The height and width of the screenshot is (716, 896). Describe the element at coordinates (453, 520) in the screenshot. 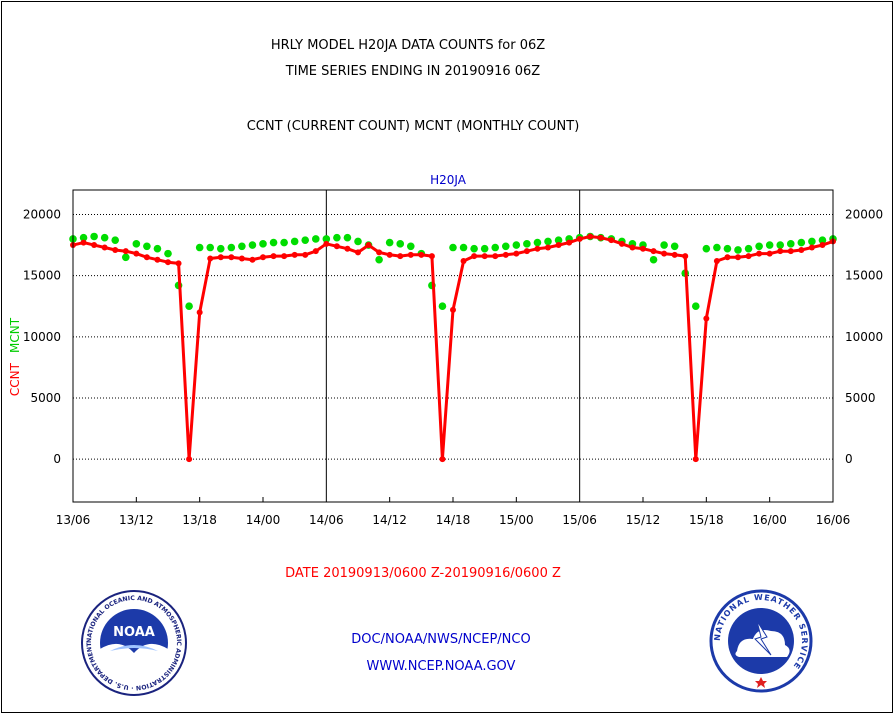

I see `x-tick-label: 14/18` at that location.